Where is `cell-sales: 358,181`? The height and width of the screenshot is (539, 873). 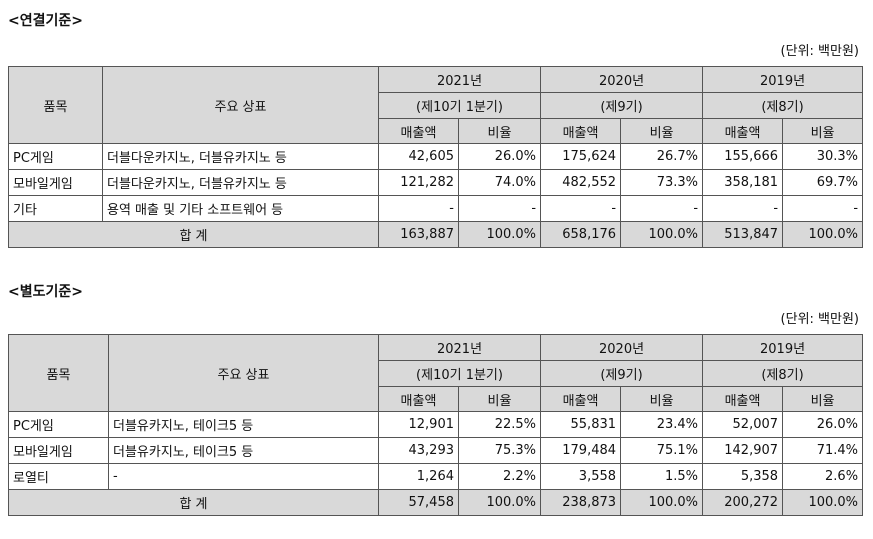 cell-sales: 358,181 is located at coordinates (743, 182).